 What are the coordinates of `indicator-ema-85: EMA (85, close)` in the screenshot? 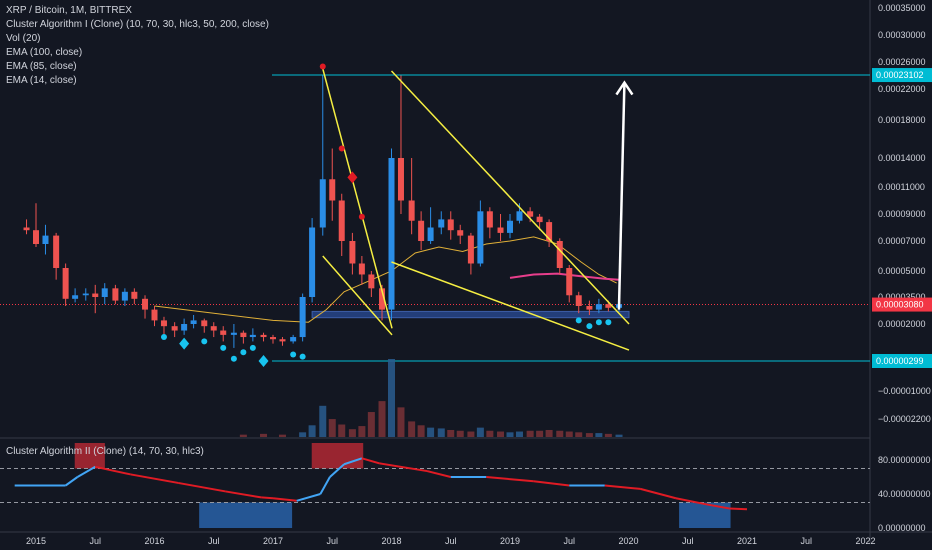 It's located at (41, 66).